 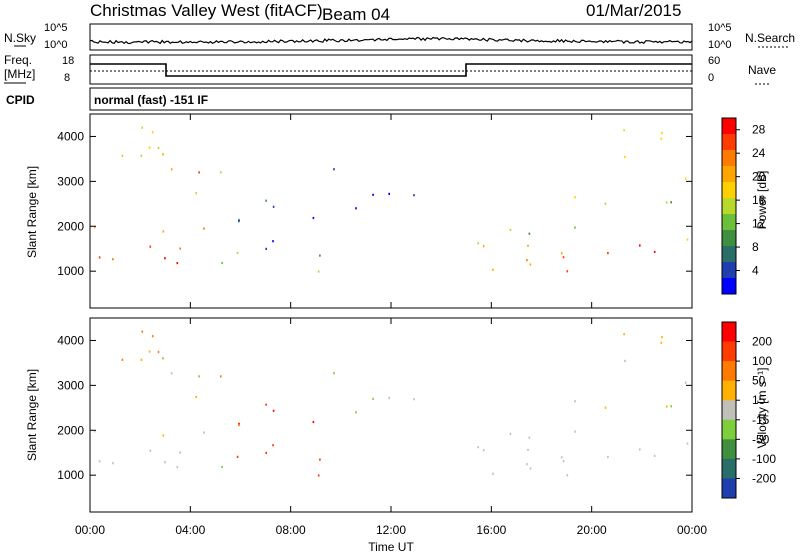 I want to click on colorbar-tick-label: -100, so click(x=764, y=459).